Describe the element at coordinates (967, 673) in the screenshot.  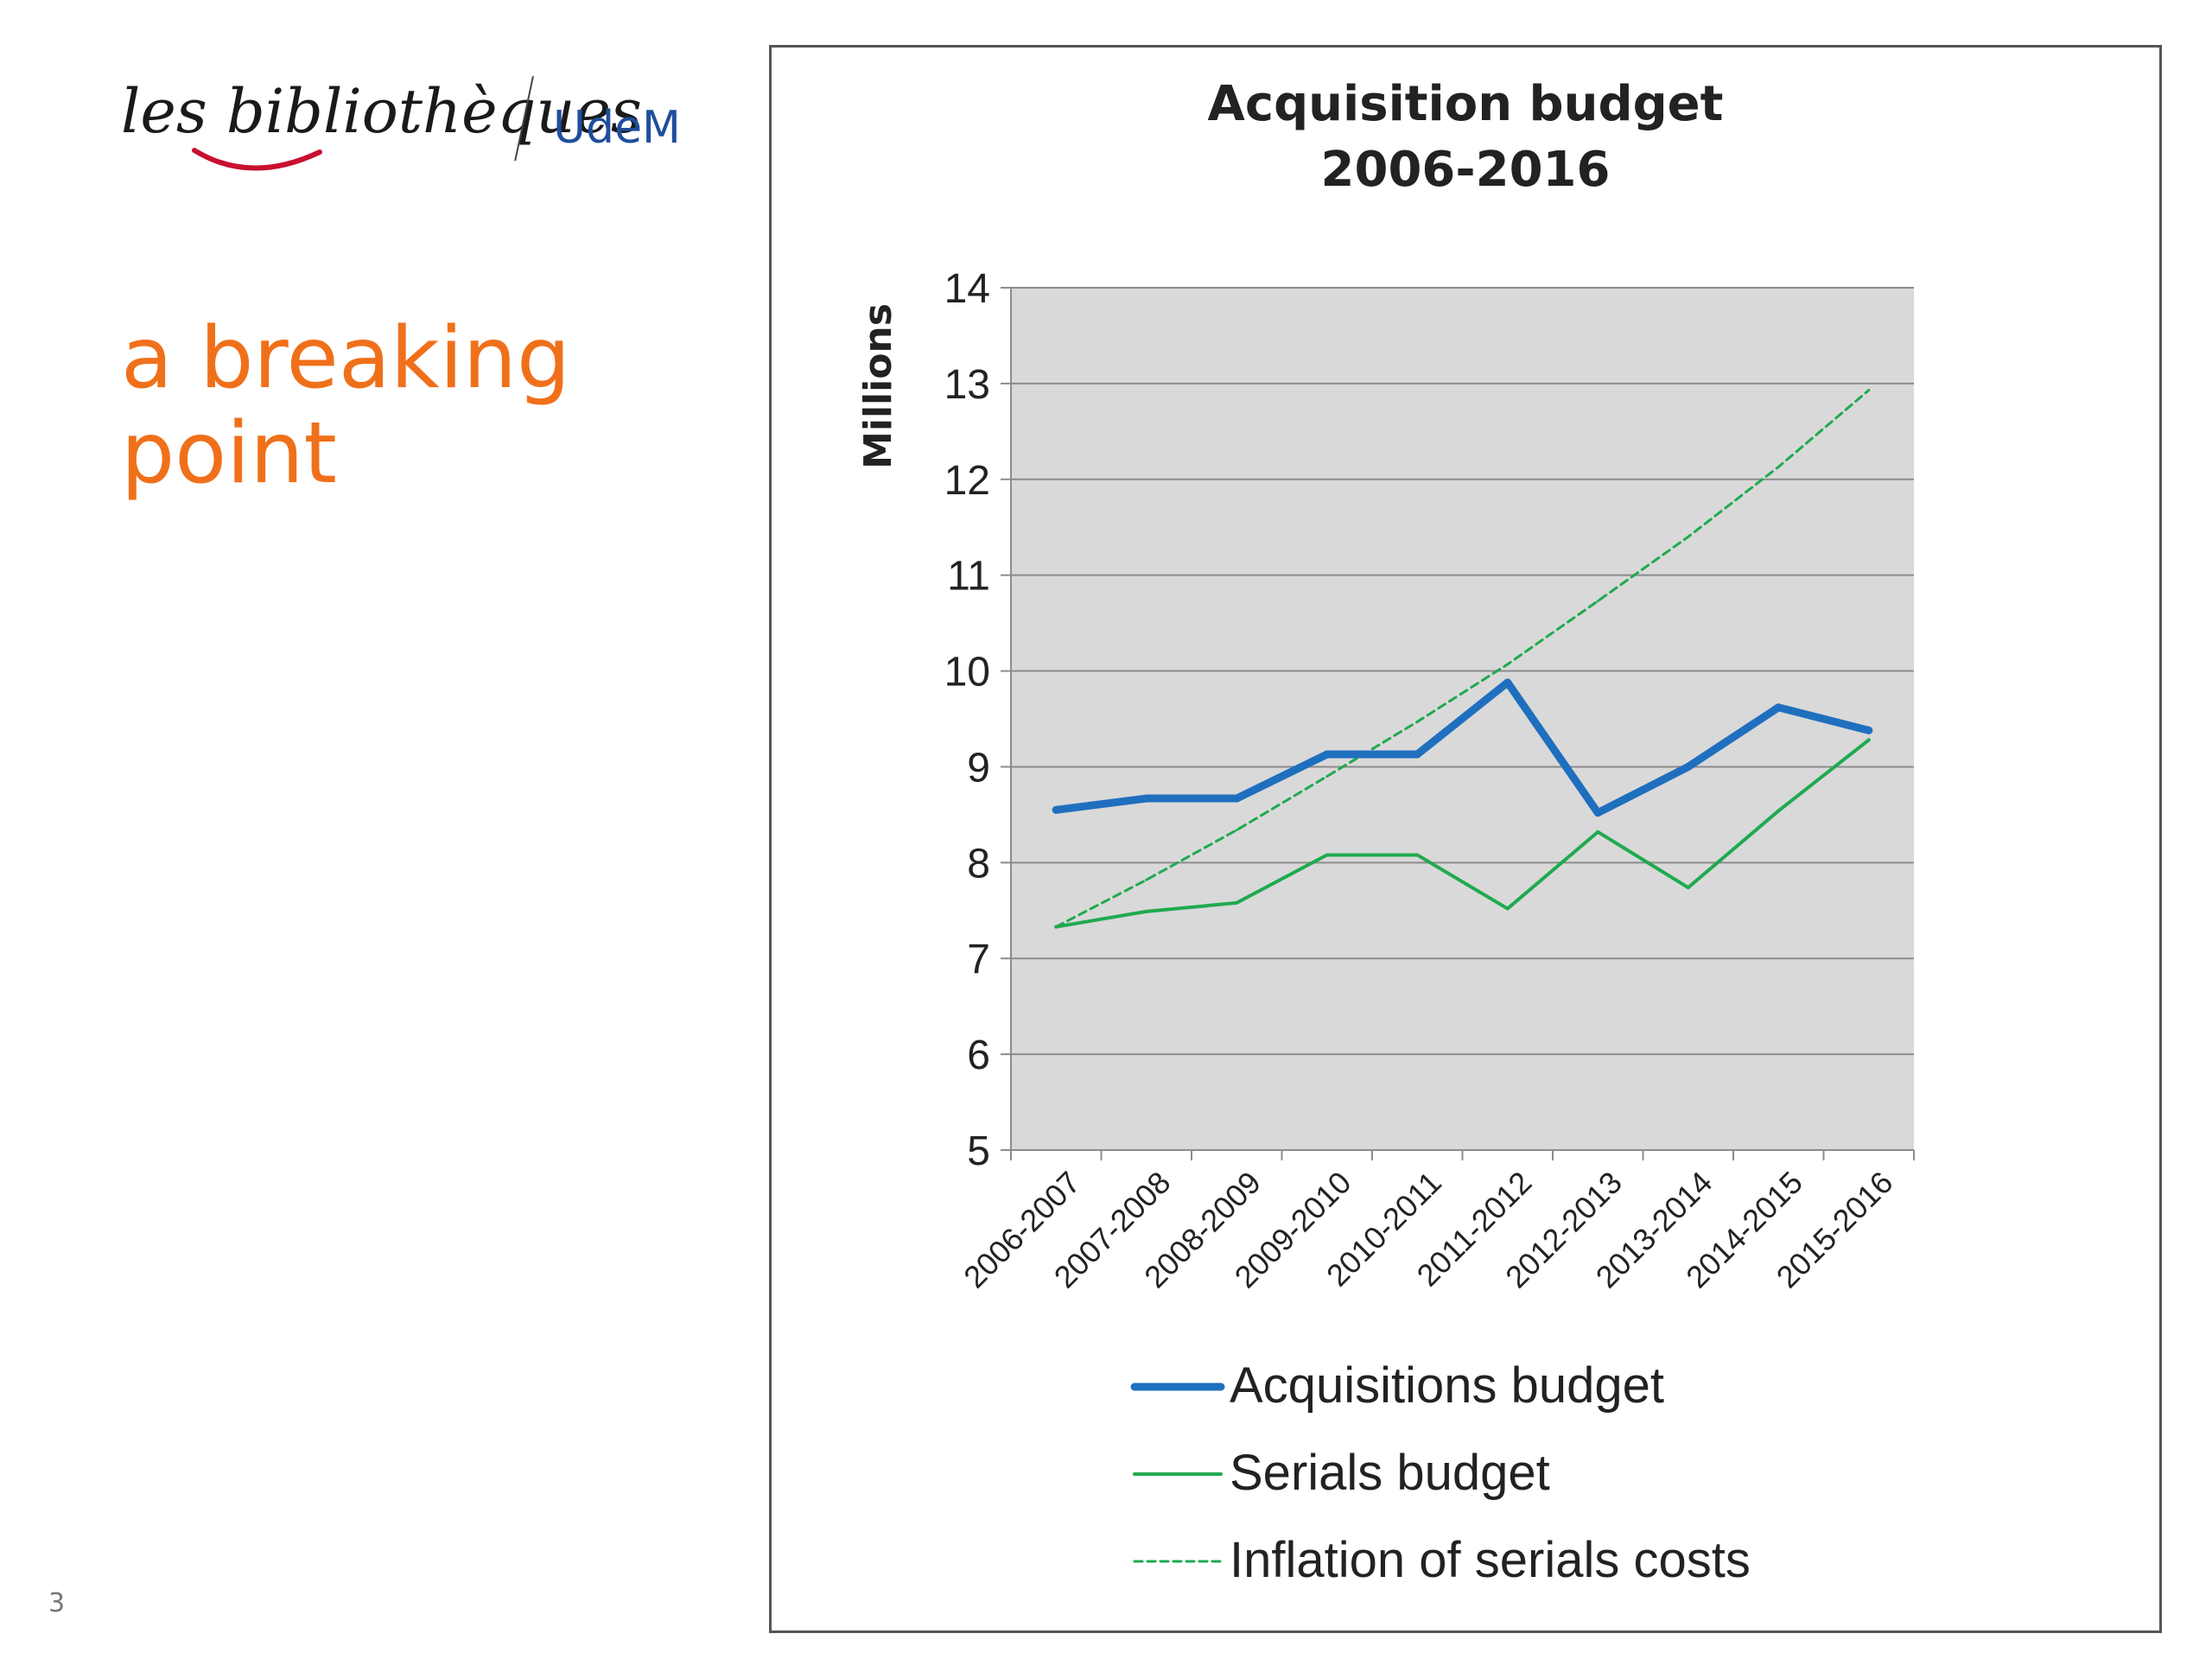
I see `y-tick-label: 10` at that location.